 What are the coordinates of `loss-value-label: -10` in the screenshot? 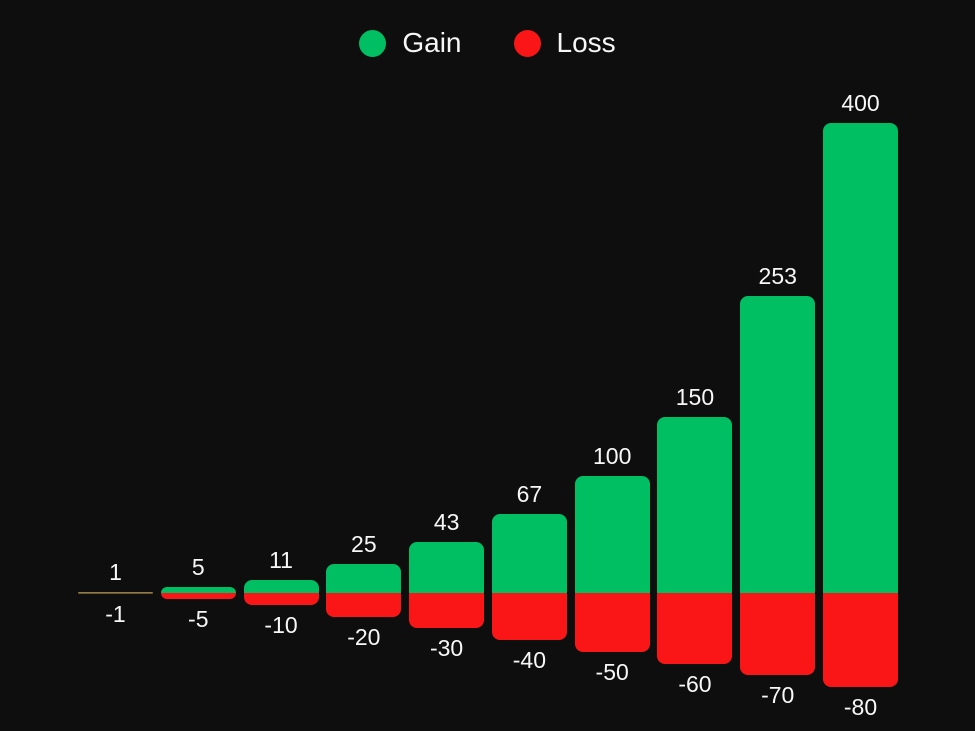 It's located at (281, 624).